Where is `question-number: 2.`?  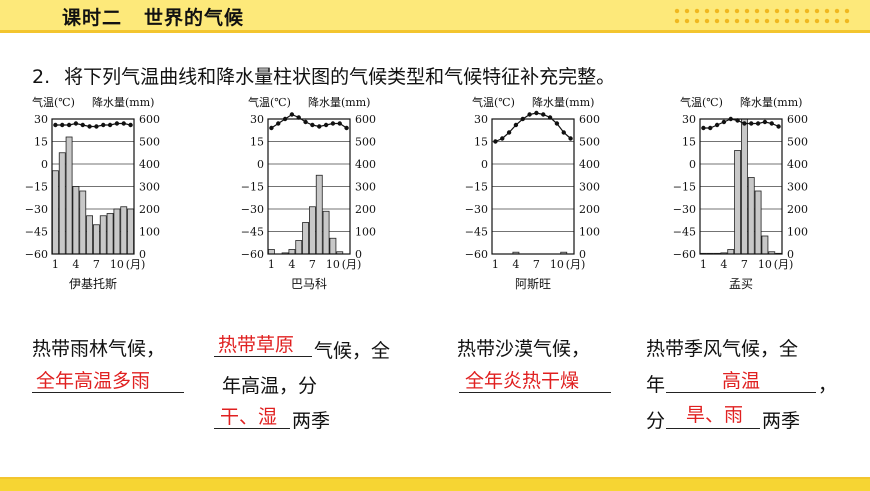
question-number: 2. is located at coordinates (41, 77).